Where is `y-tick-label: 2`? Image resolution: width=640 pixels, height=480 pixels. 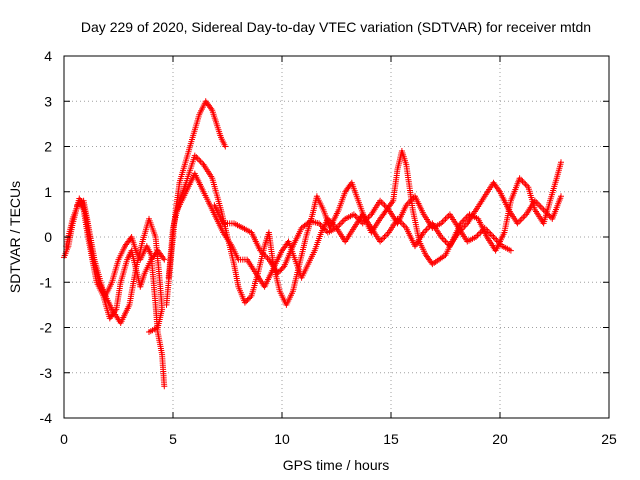 y-tick-label: 2 is located at coordinates (48, 147).